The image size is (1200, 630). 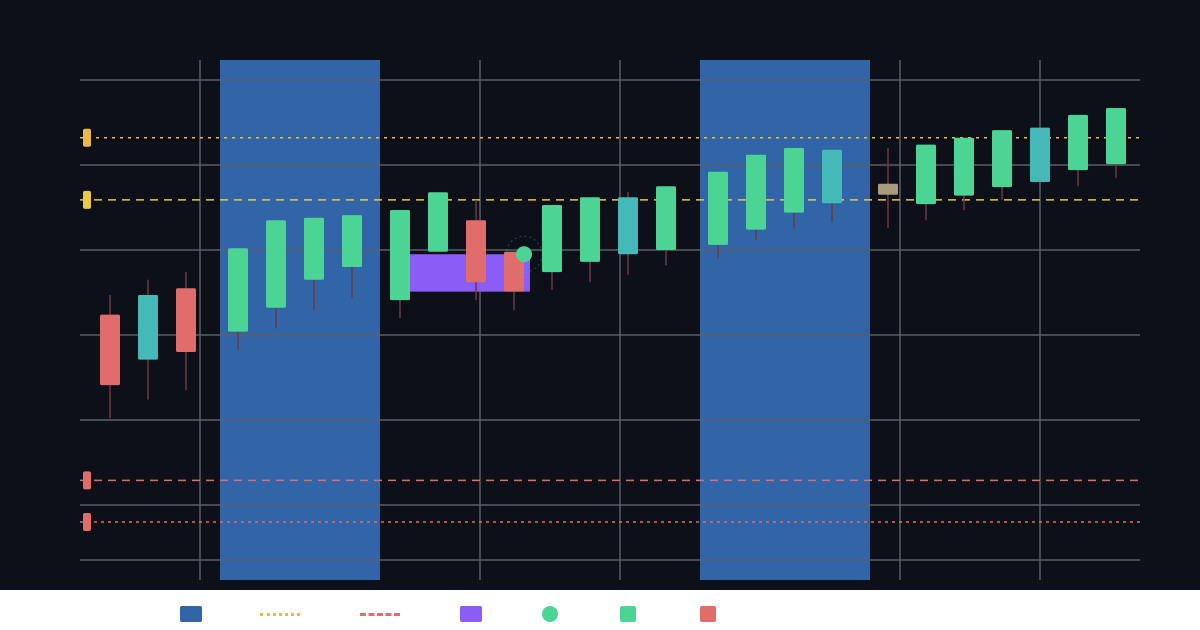 I want to click on legend, so click(x=600, y=610).